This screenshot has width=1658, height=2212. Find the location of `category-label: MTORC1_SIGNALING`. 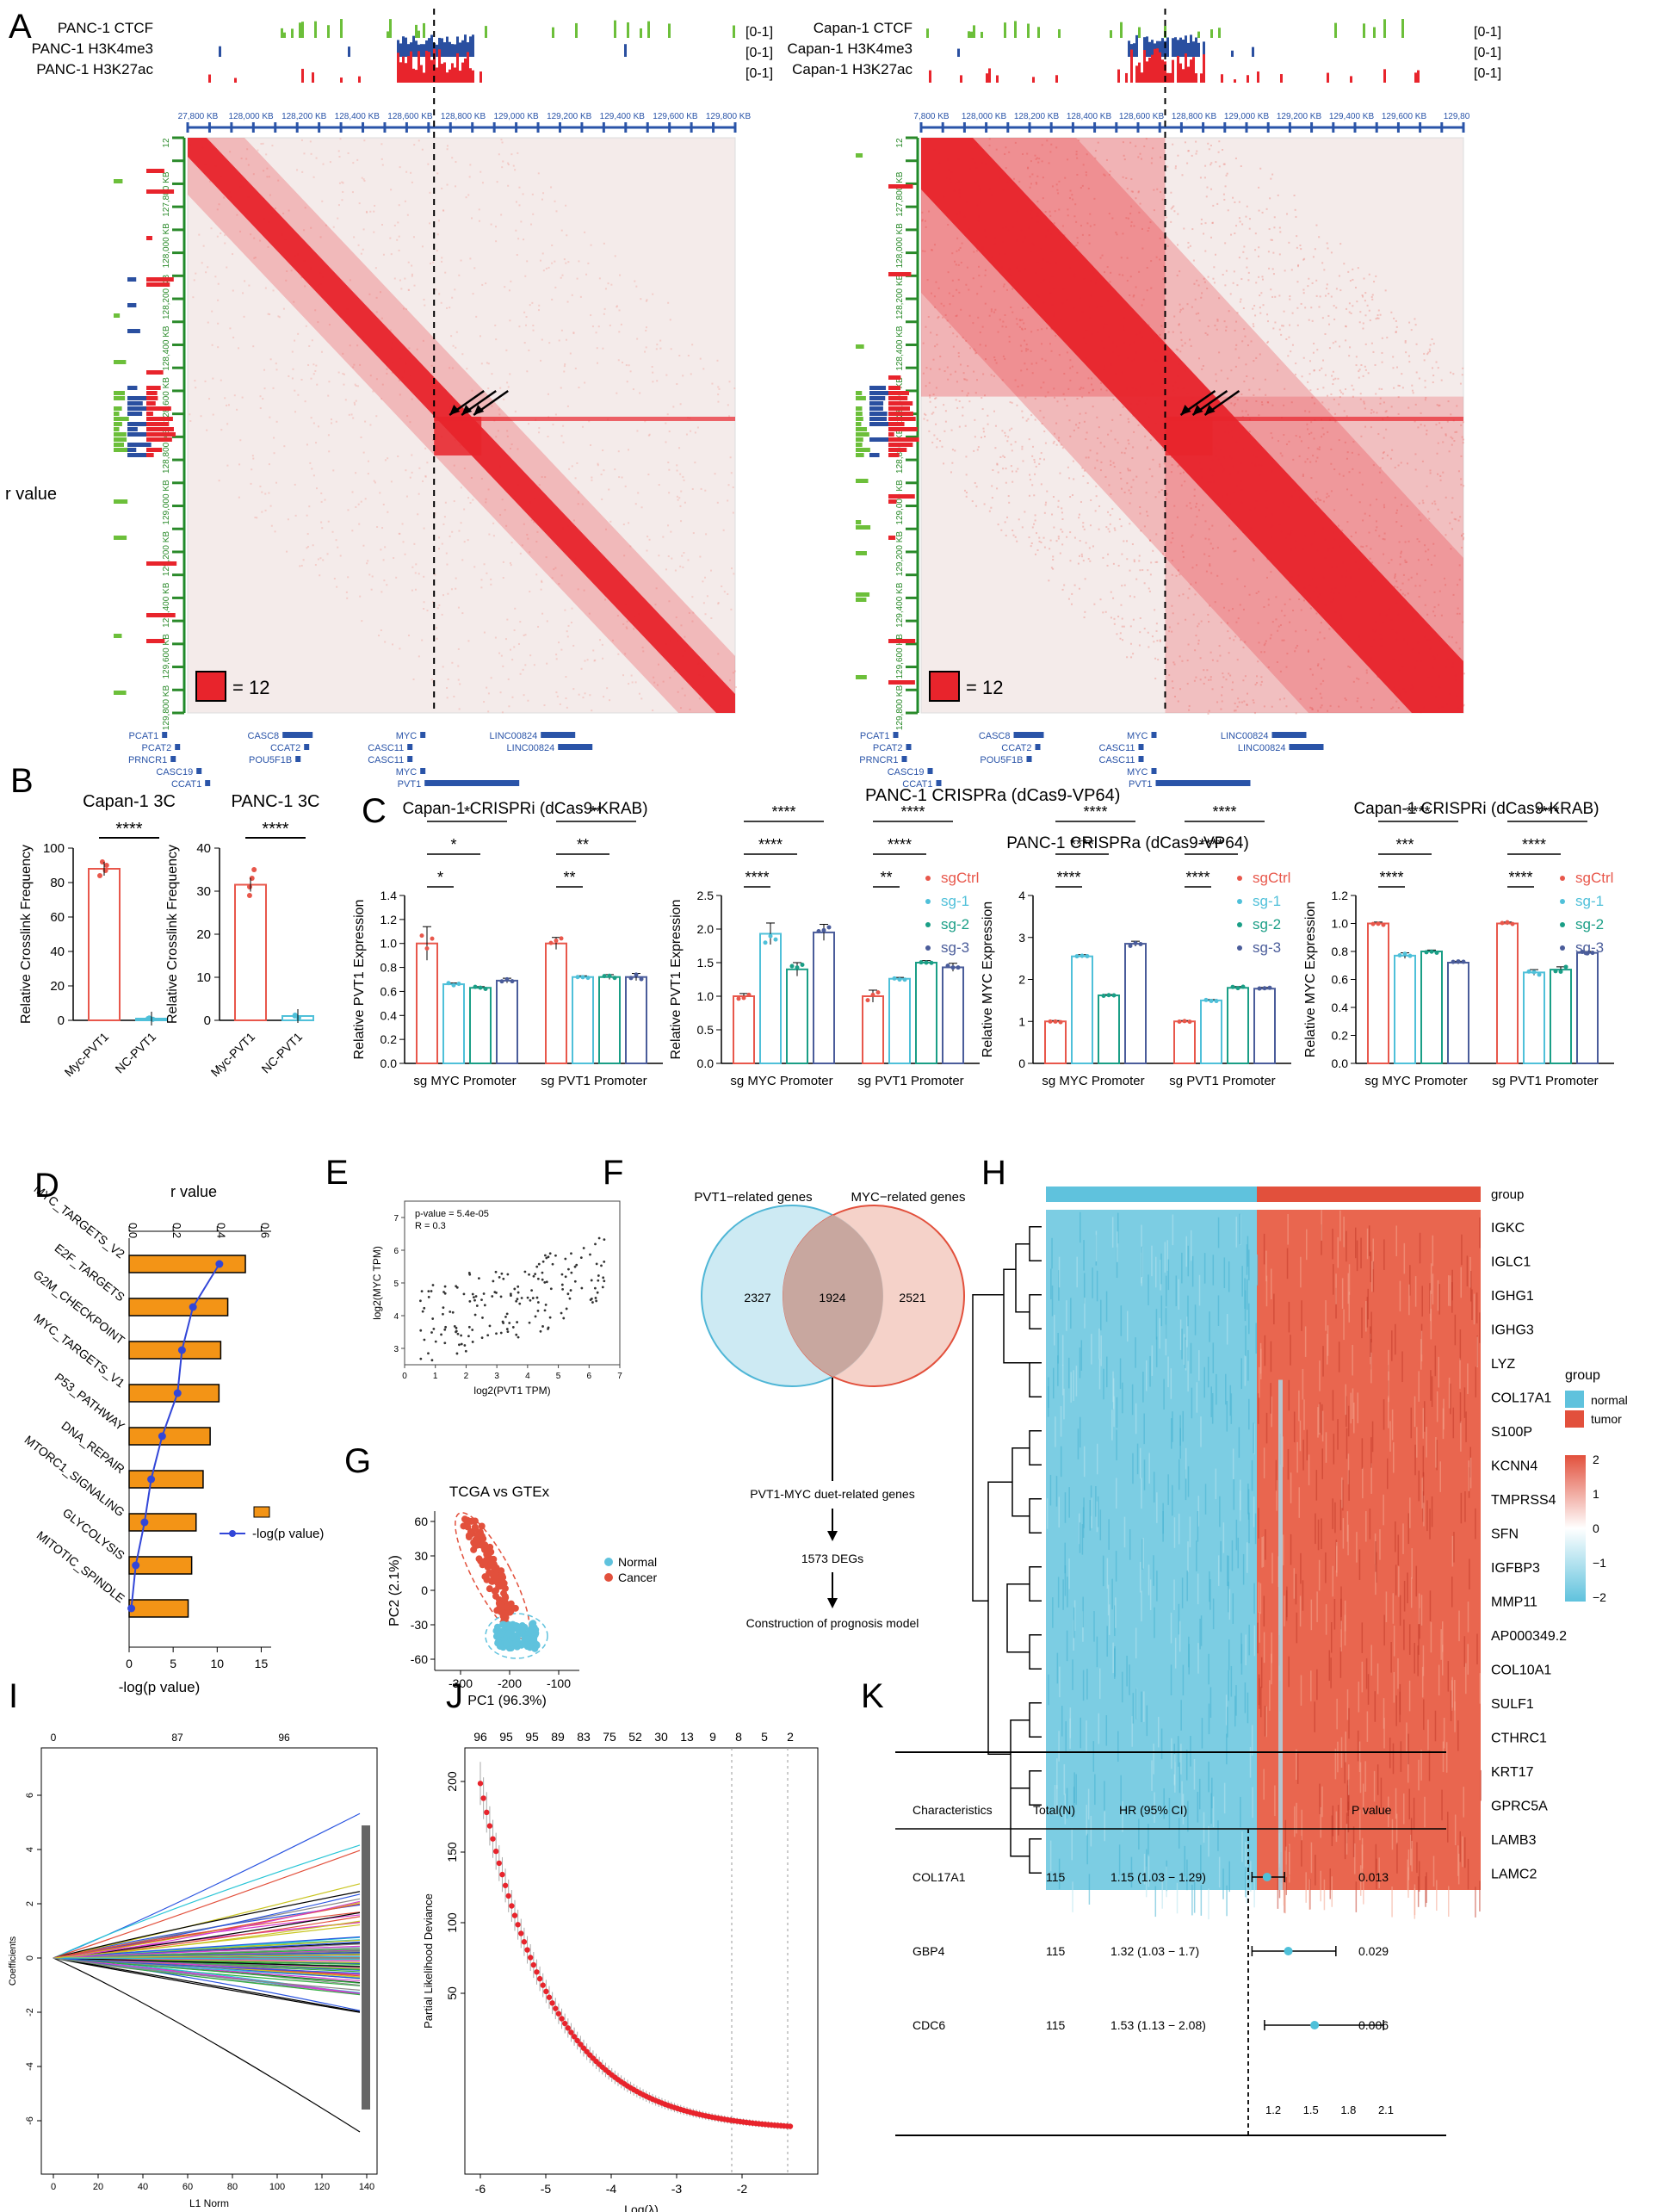

category-label: MTORC1_SIGNALING is located at coordinates (74, 1476).